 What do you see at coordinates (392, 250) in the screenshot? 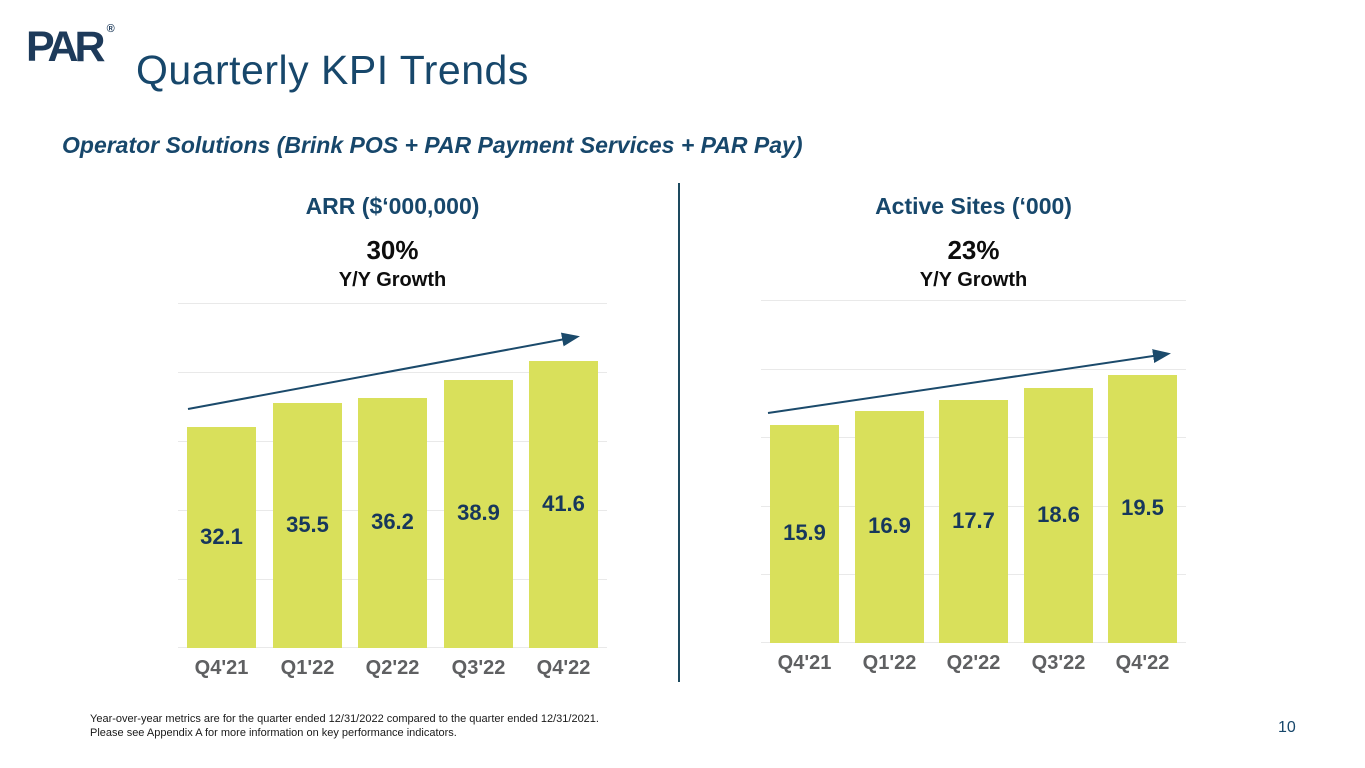
I see `arr-growth-percentage: 30%` at bounding box center [392, 250].